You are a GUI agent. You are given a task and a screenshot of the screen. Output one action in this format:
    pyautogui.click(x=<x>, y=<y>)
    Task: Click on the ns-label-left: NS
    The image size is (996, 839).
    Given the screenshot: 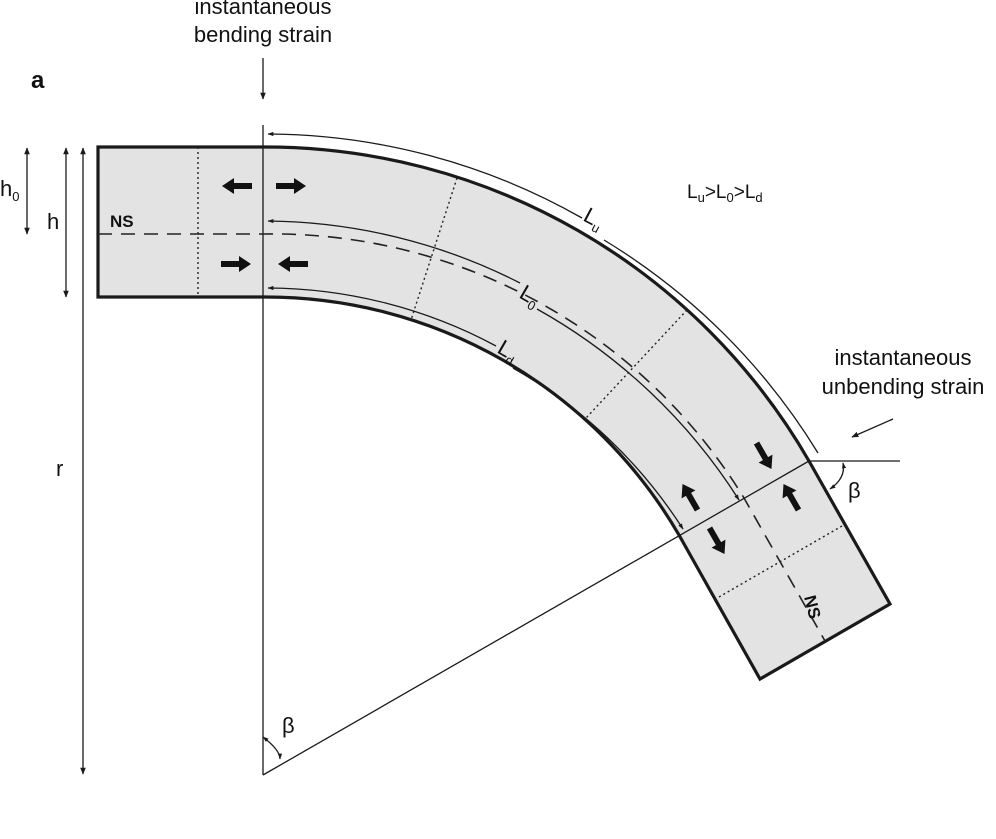 What is the action you would take?
    pyautogui.click(x=122, y=221)
    